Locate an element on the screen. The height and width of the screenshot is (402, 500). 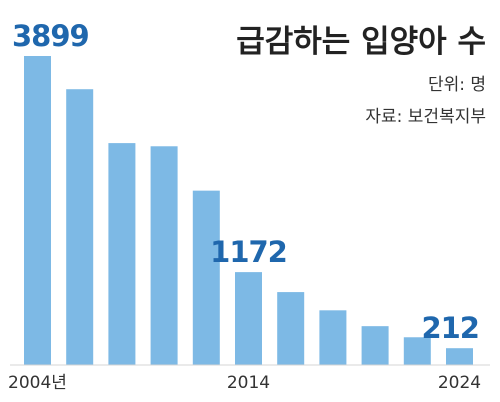
data-label: 1172 is located at coordinates (248, 252).